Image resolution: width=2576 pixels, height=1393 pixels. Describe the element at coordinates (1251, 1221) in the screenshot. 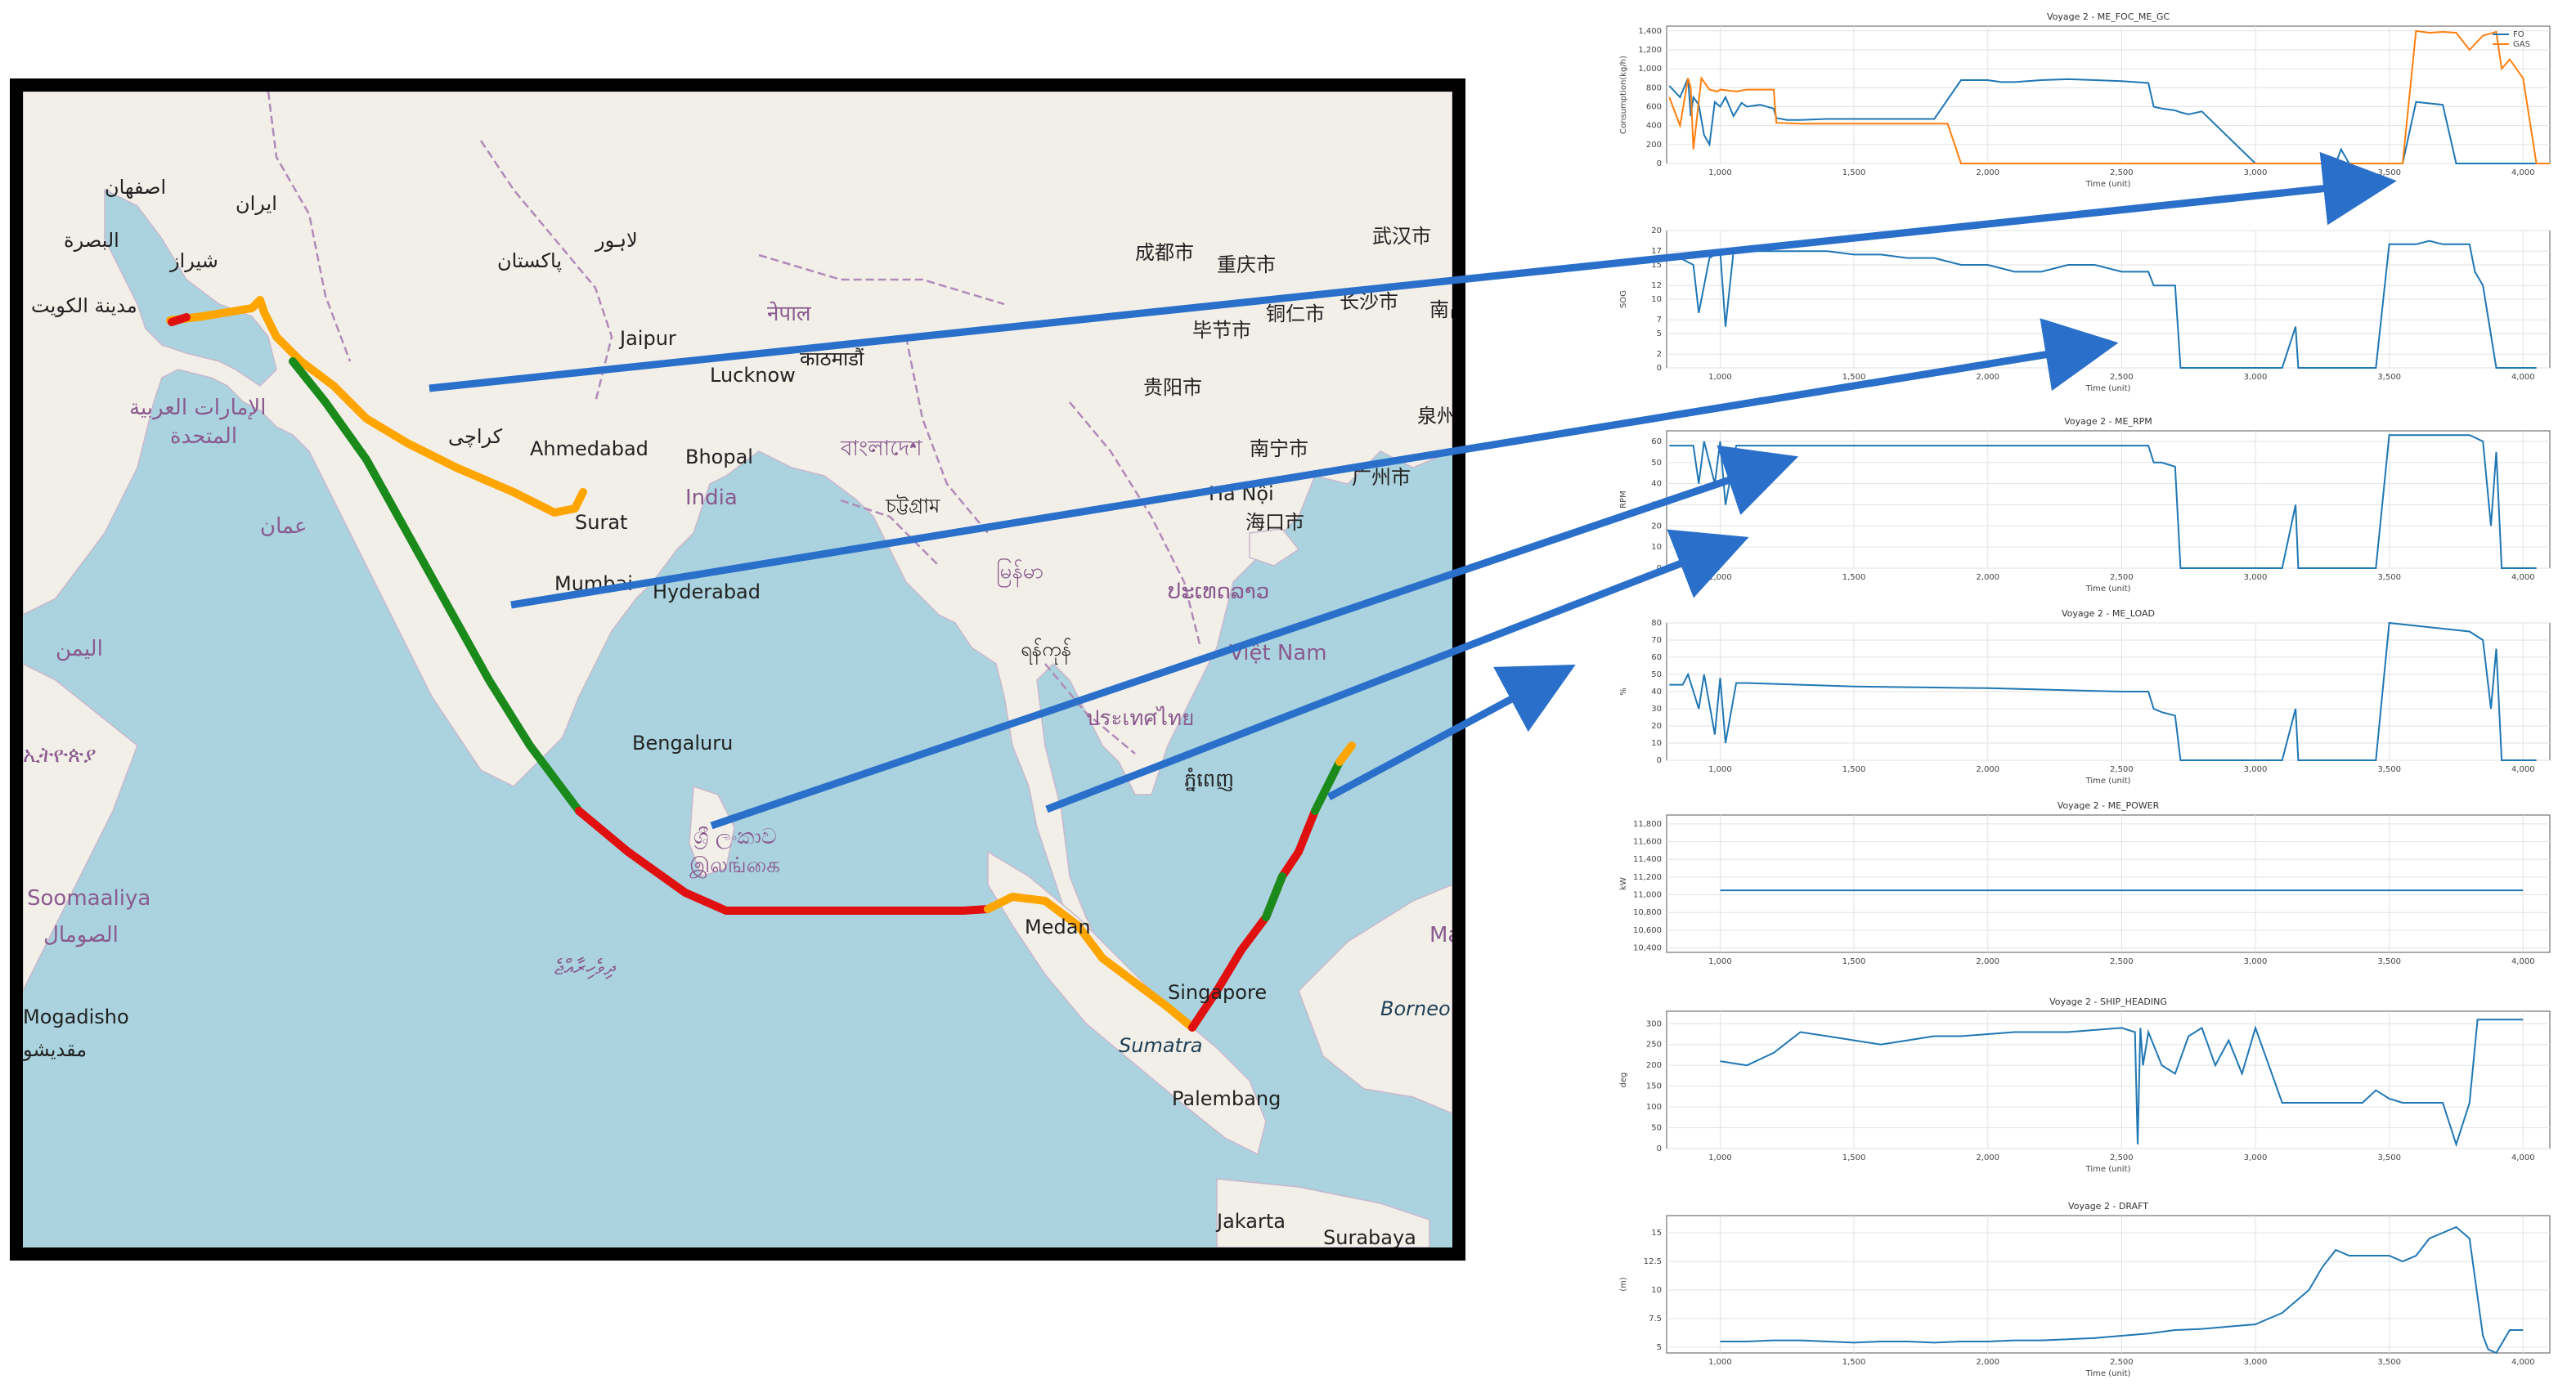

I see `map-label-jakarta: Jakarta` at that location.